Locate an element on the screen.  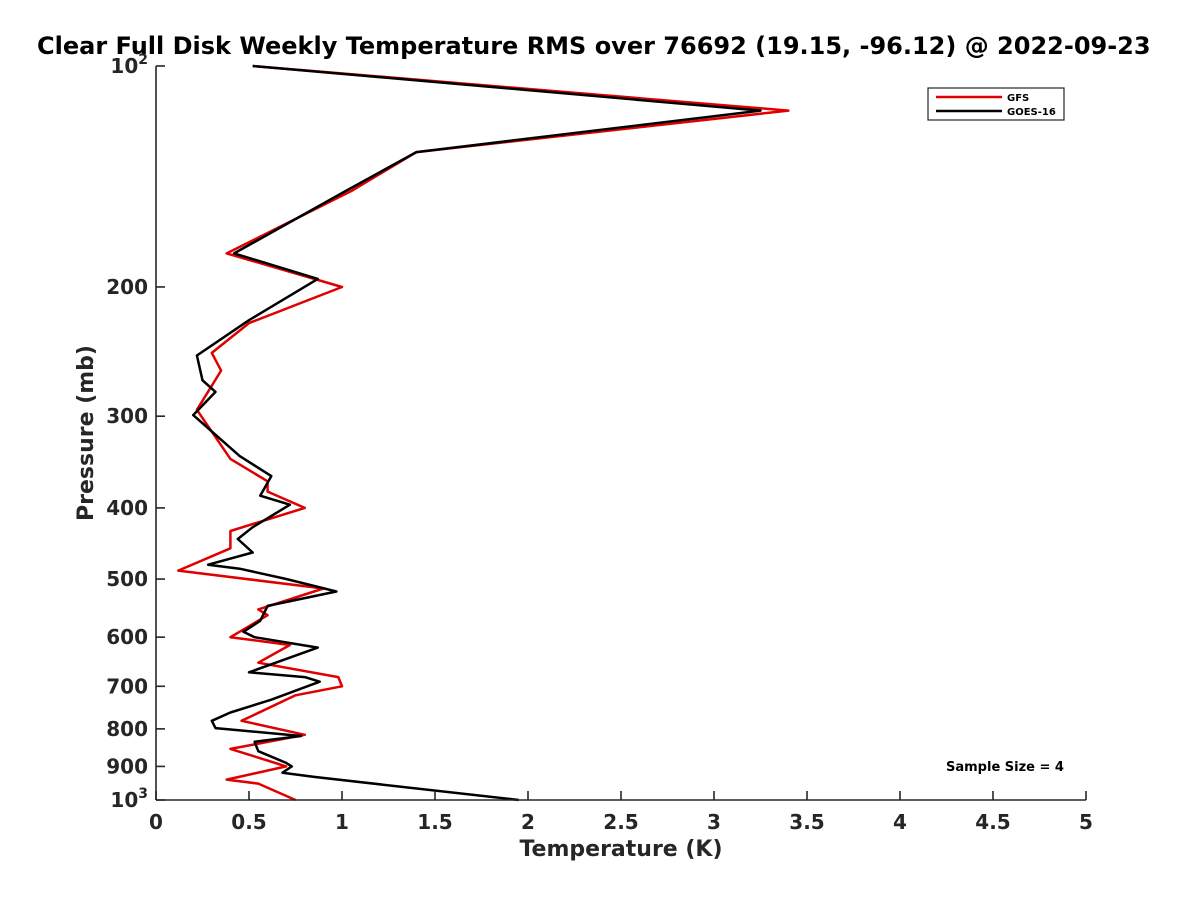
y-tick-label: 400 is located at coordinates (127, 508).